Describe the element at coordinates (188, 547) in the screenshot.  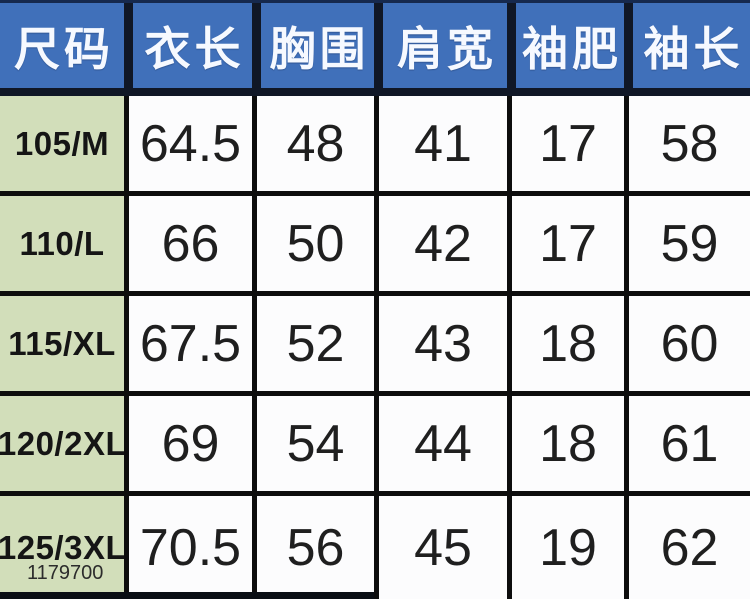
I see `value-cell: 70.5` at that location.